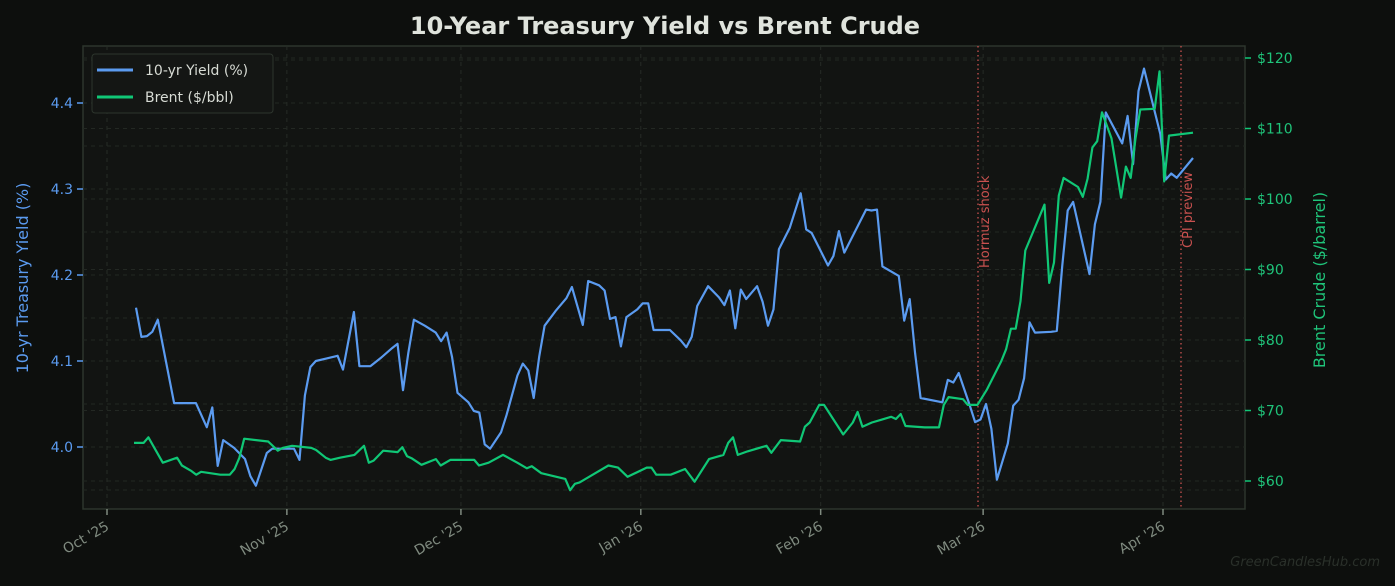  Describe the element at coordinates (22, 278) in the screenshot. I see `left-y-axis-label: 10-yr Treasury Yield (%)` at that location.